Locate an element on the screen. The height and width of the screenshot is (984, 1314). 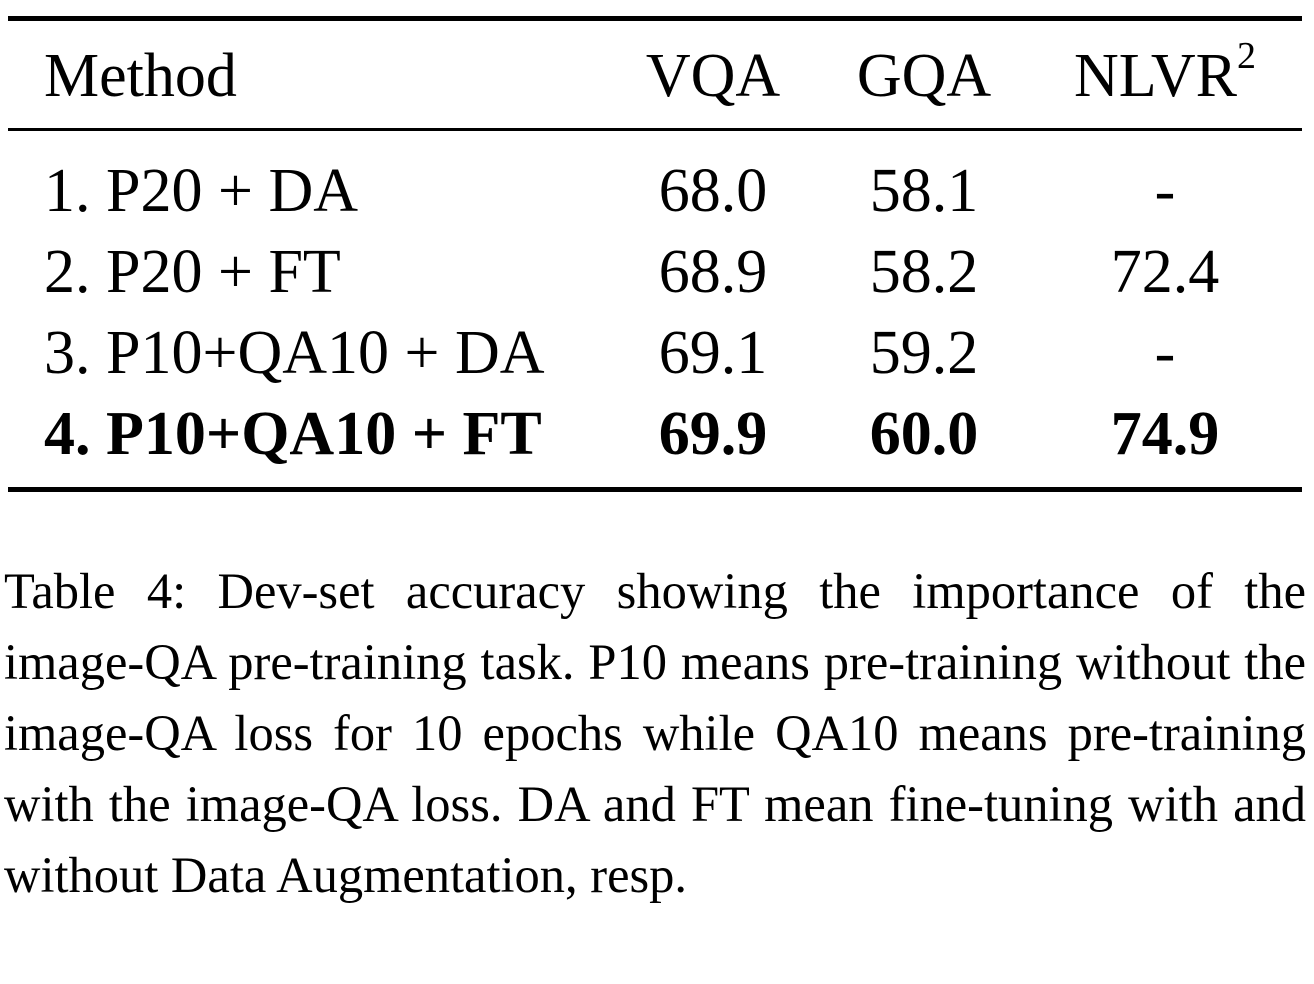
table-header-rule is located at coordinates (655, 129).